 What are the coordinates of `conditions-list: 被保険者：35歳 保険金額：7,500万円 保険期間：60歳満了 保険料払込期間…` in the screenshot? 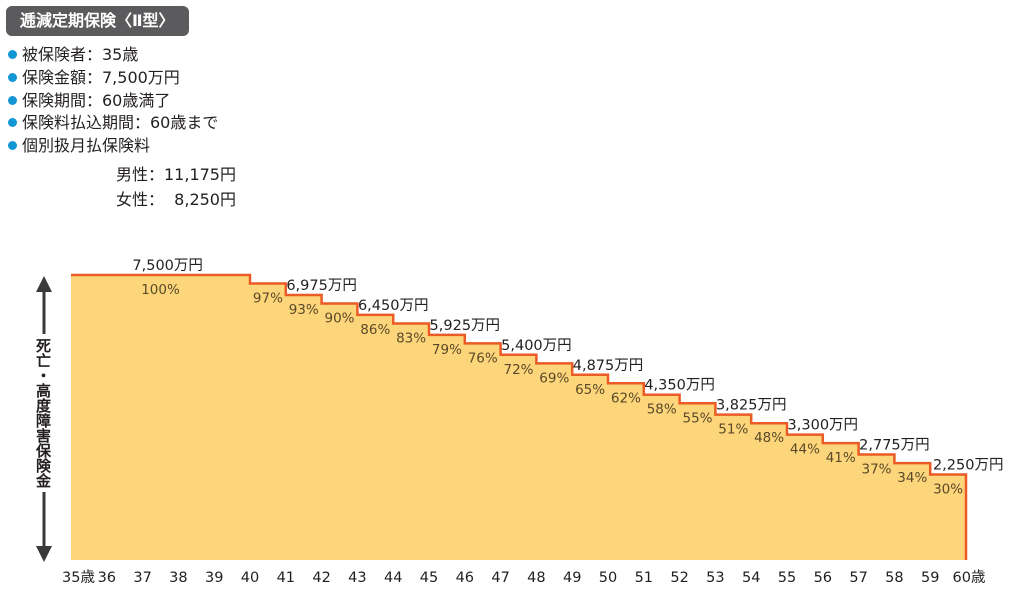 It's located at (113, 101).